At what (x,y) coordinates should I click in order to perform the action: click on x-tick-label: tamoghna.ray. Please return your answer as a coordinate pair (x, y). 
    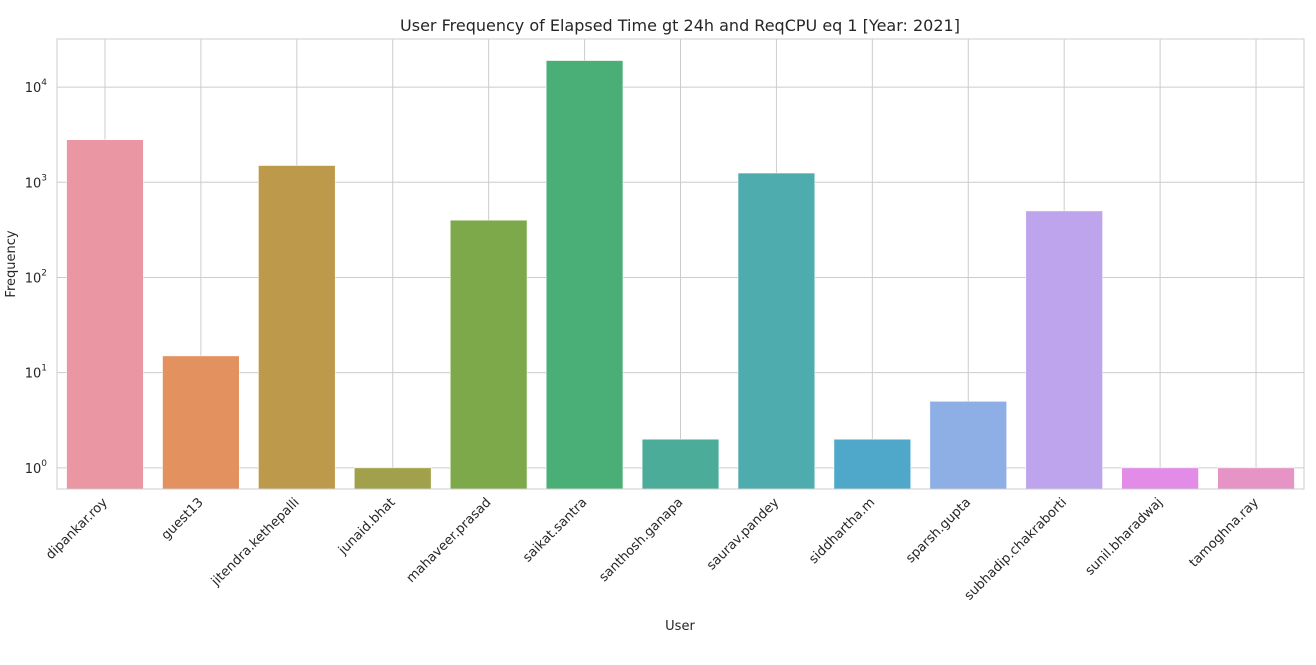
    Looking at the image, I should click on (1225, 533).